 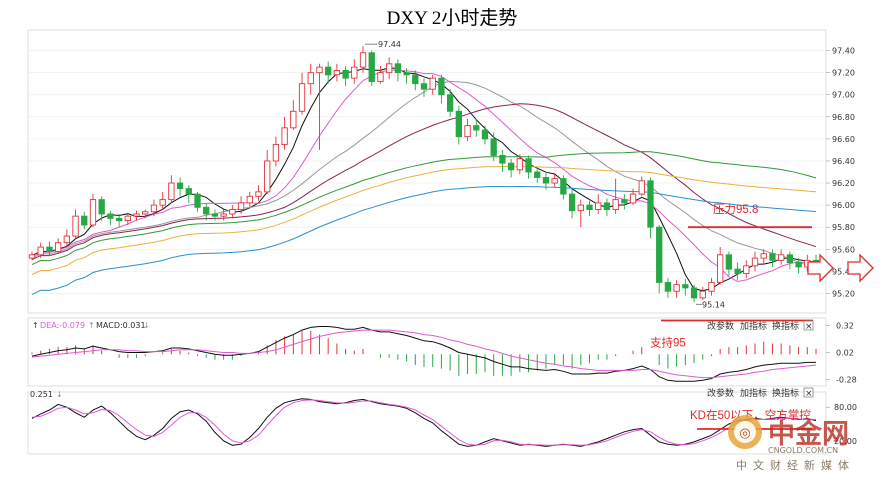 I want to click on coin-logo-inner, so click(x=745, y=432).